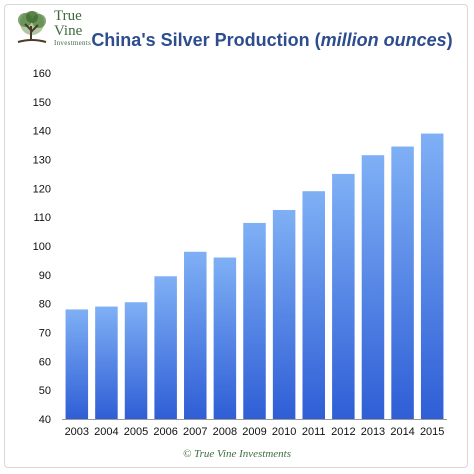 This screenshot has width=474, height=474. What do you see at coordinates (45, 362) in the screenshot?
I see `y-tick-label: 60` at bounding box center [45, 362].